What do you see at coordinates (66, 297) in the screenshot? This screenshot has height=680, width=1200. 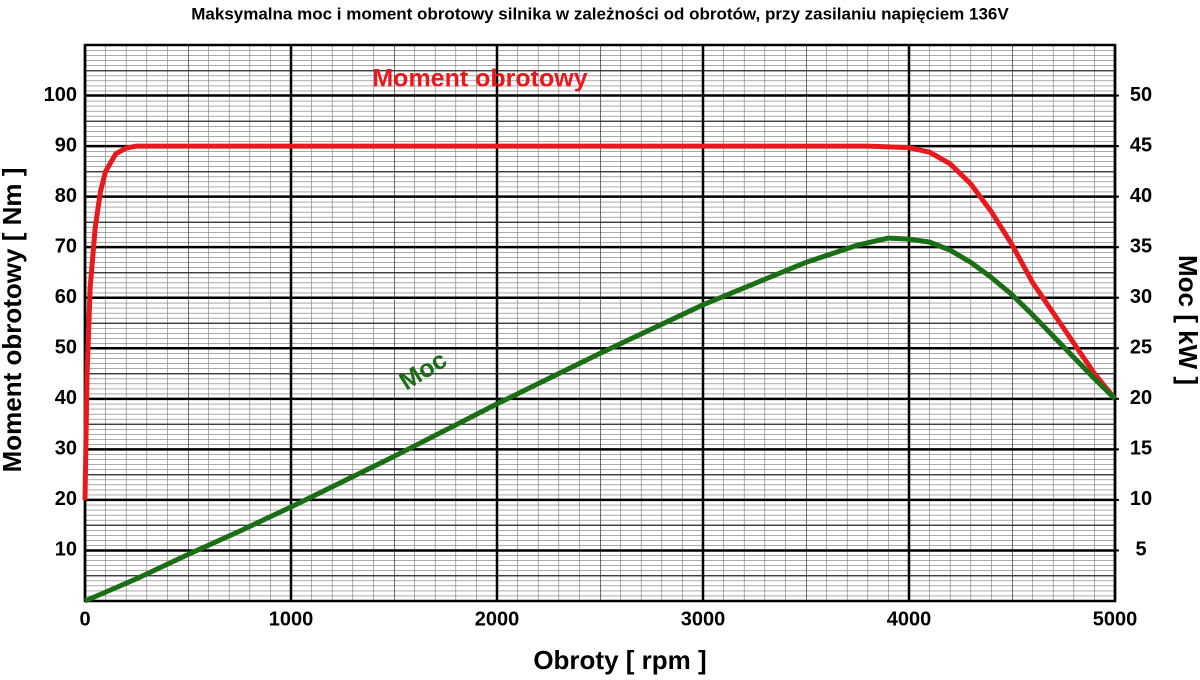 I see `y-tick-label: 60` at bounding box center [66, 297].